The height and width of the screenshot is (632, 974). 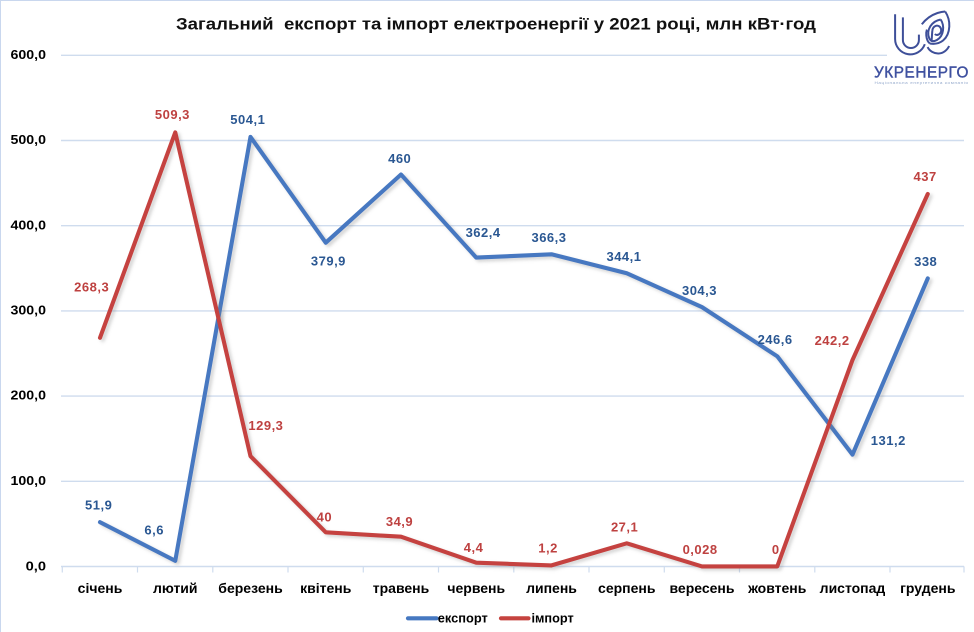 What do you see at coordinates (700, 549) in the screenshot?
I see `svg-text: 0,028` at bounding box center [700, 549].